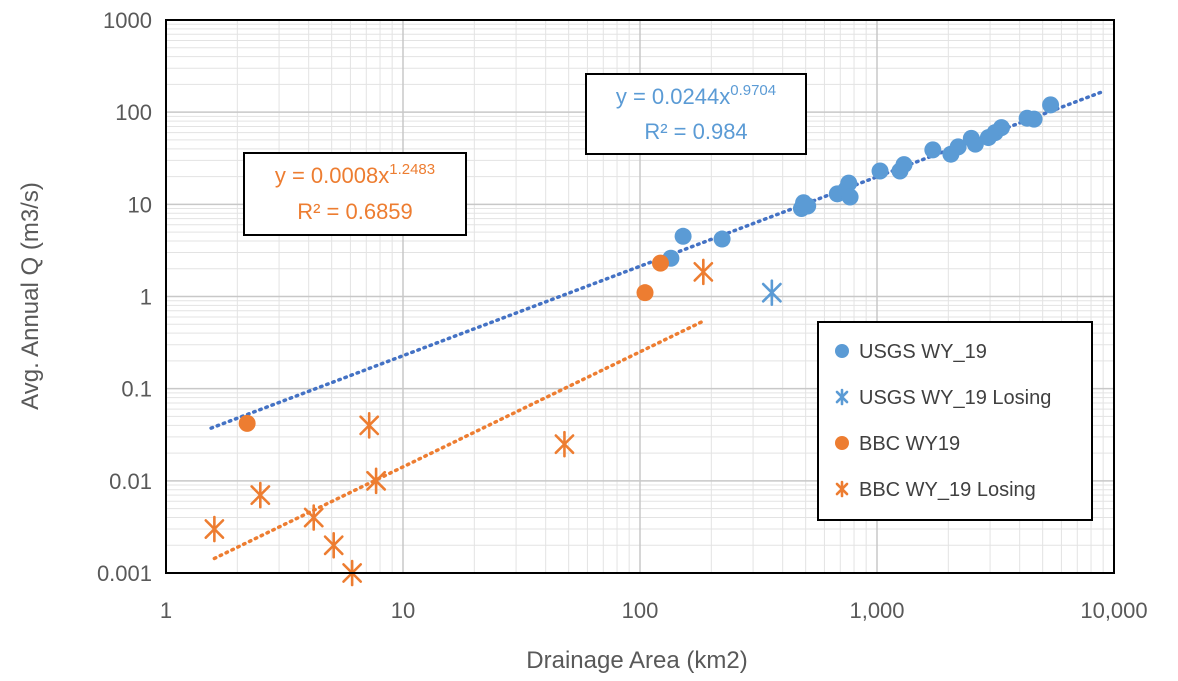 The width and height of the screenshot is (1178, 681). What do you see at coordinates (842, 397) in the screenshot?
I see `legend-marker-usgs-wy-19-losing` at bounding box center [842, 397].